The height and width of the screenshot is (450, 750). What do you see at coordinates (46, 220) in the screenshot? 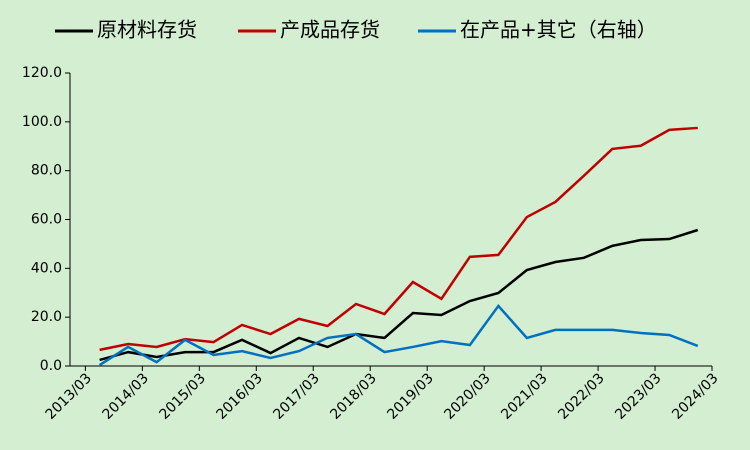
I see `y-tick-label: 60.0` at bounding box center [46, 220].